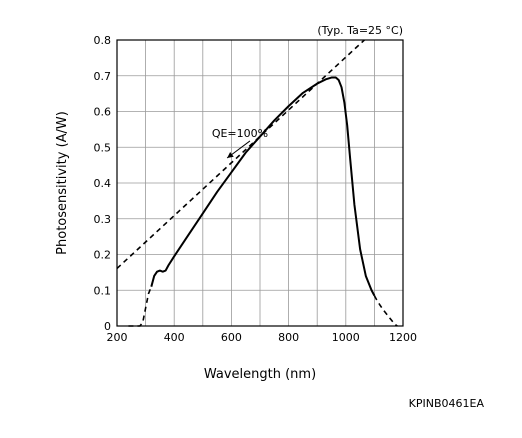 The height and width of the screenshot is (438, 522). Describe the element at coordinates (107, 326) in the screenshot. I see `y-tick-label: 0` at that location.